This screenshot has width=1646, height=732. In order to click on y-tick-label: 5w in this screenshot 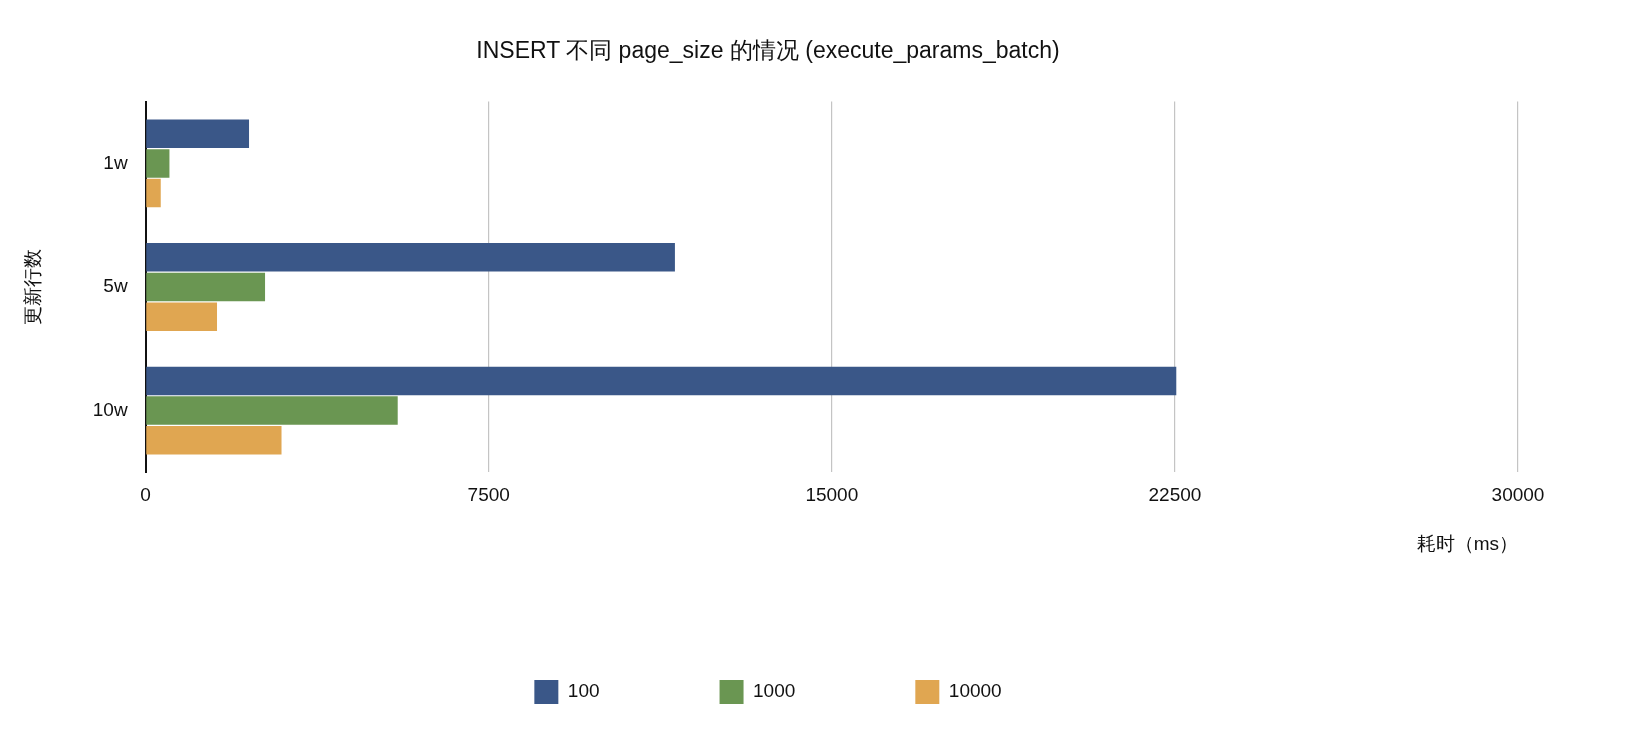, I will do `click(115, 286)`.